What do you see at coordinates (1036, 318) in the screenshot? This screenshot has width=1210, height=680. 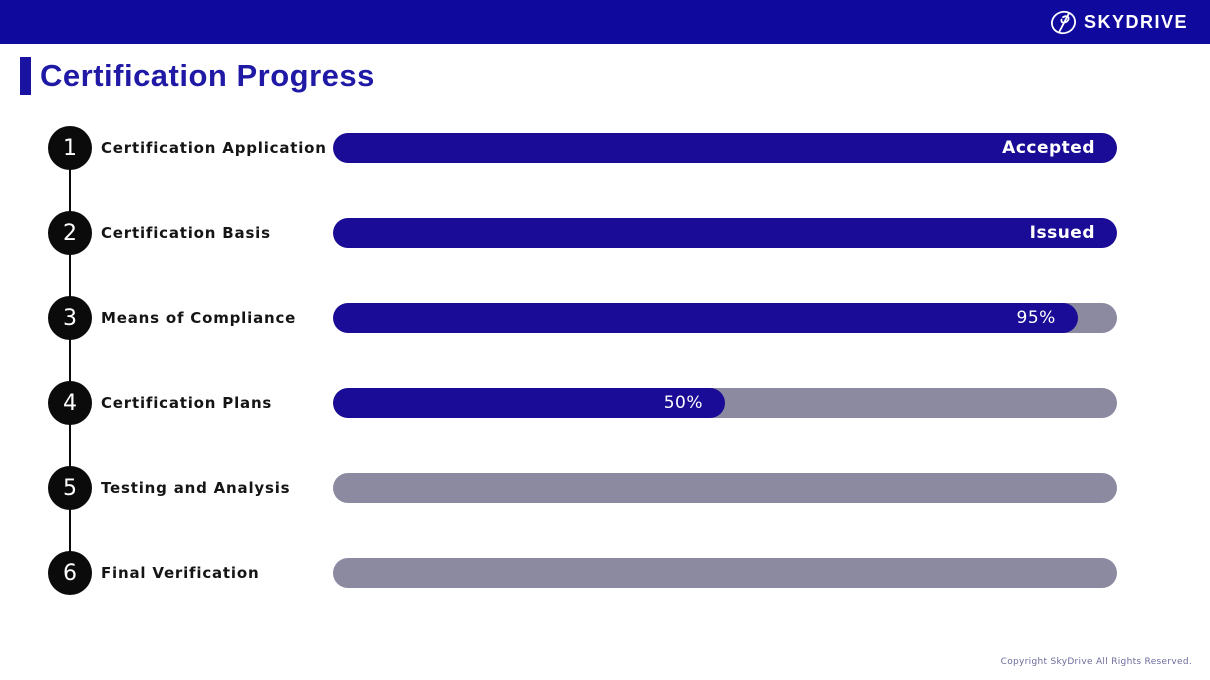 I see `progress-value-label: 95%` at bounding box center [1036, 318].